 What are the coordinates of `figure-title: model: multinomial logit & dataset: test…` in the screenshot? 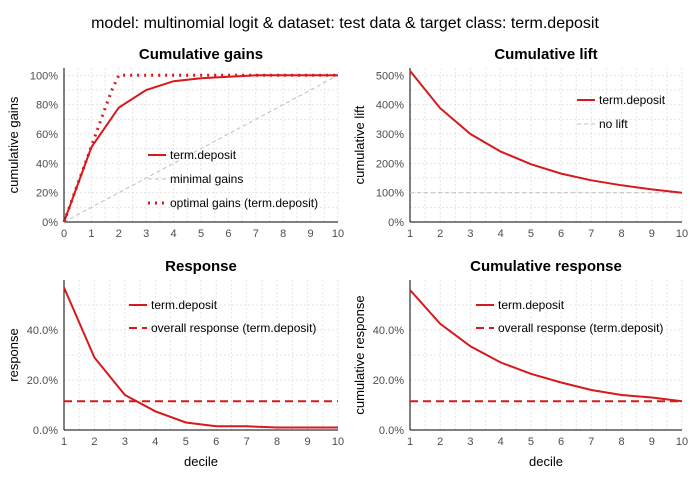 It's located at (345, 23).